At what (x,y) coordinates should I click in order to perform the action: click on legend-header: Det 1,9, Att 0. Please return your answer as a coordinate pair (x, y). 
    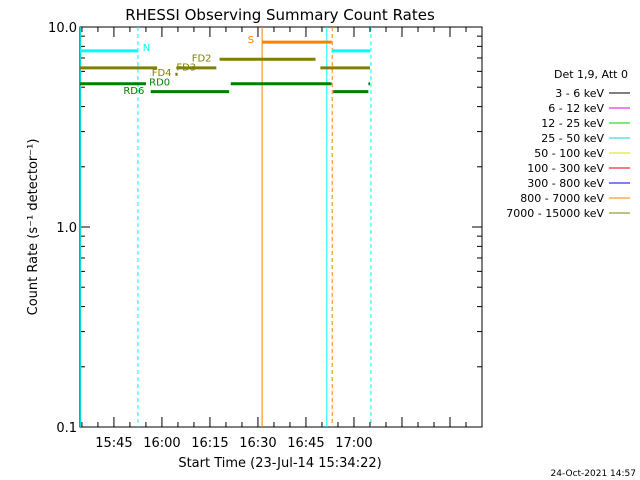
    Looking at the image, I should click on (591, 74).